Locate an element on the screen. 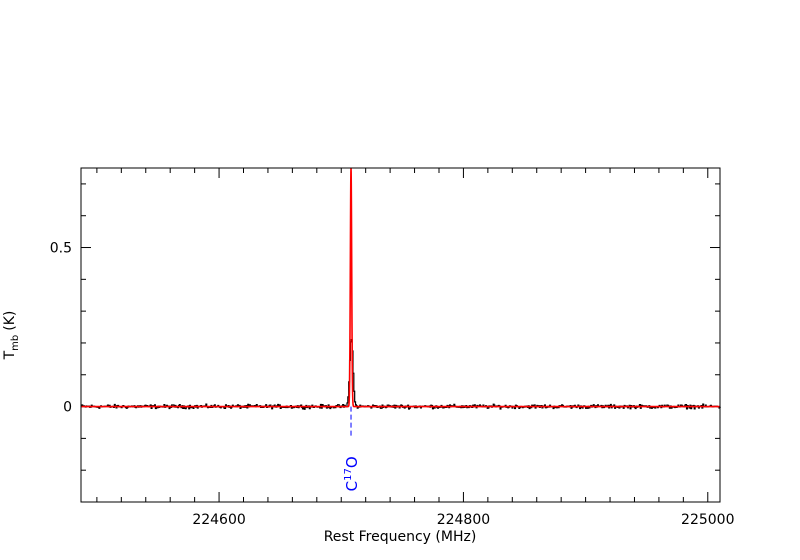  y-tick-label: 0.5 is located at coordinates (61, 249).